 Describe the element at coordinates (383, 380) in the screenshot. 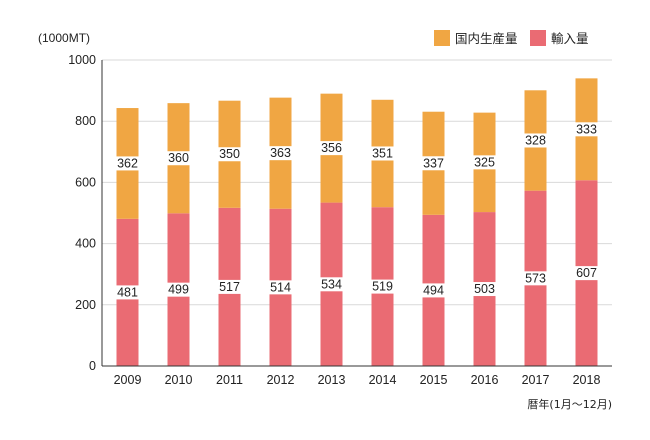

I see `x-tick-label: 2014` at that location.